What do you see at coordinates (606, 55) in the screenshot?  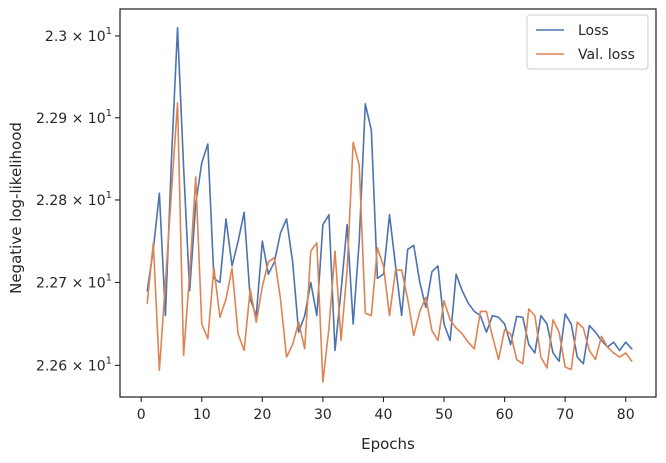 I see `legend-label-val-loss: Val. loss` at bounding box center [606, 55].